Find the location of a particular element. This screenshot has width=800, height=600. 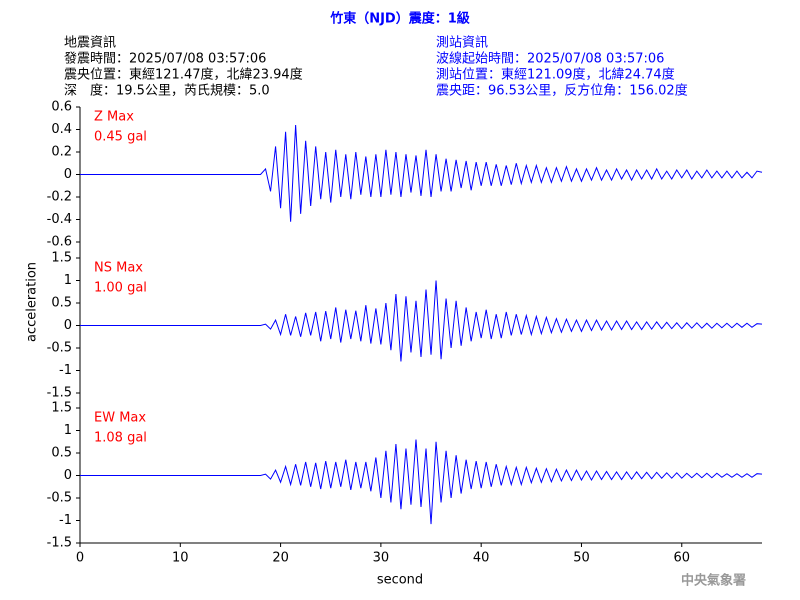

eq-info-line: 發震時間：2025/07/08 03:57:06 is located at coordinates (165, 59).